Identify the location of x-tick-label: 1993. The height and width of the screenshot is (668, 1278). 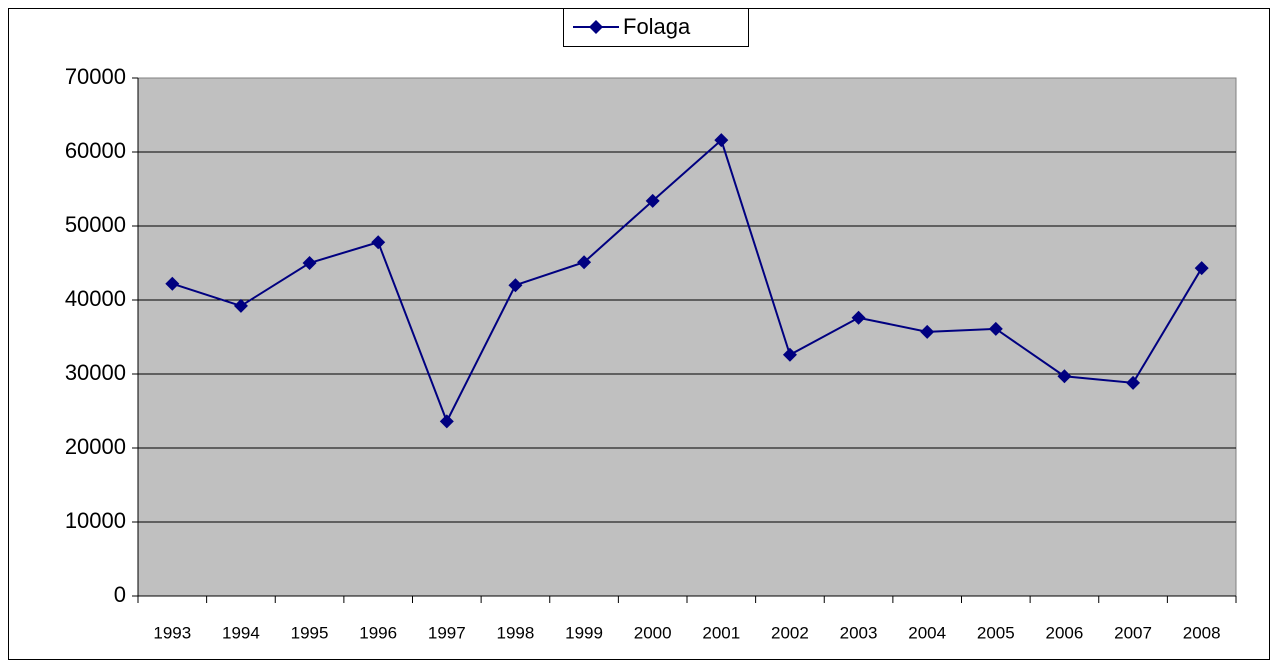
(172, 632).